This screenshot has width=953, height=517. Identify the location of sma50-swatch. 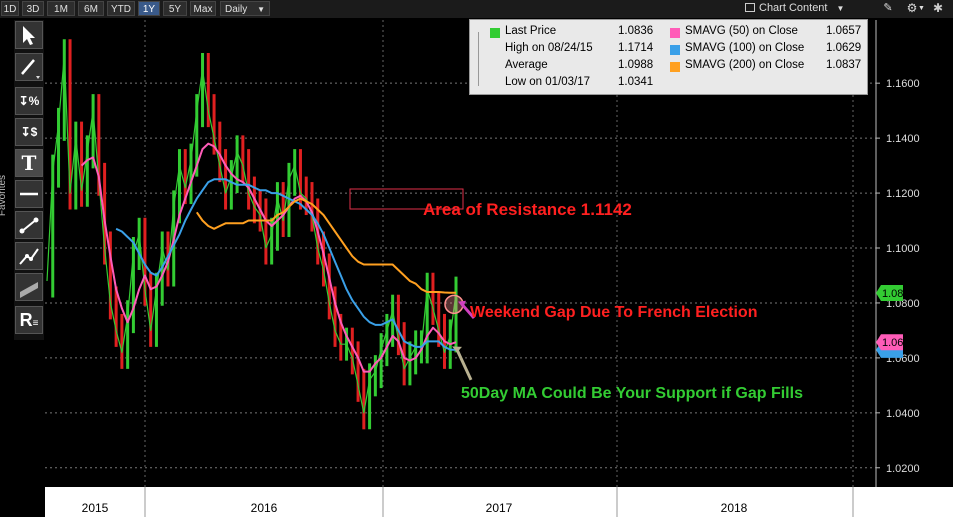
(675, 33).